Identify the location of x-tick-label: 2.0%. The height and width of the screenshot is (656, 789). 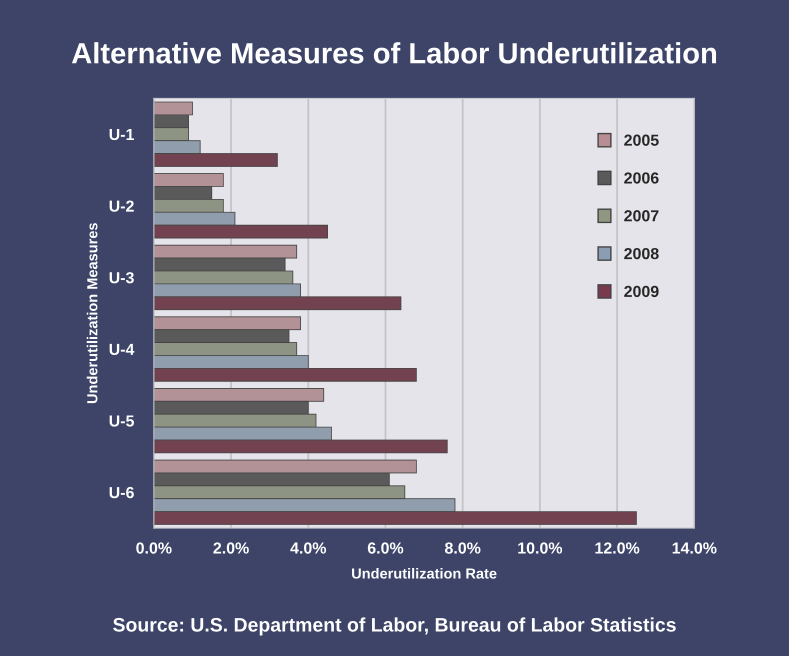
(231, 548).